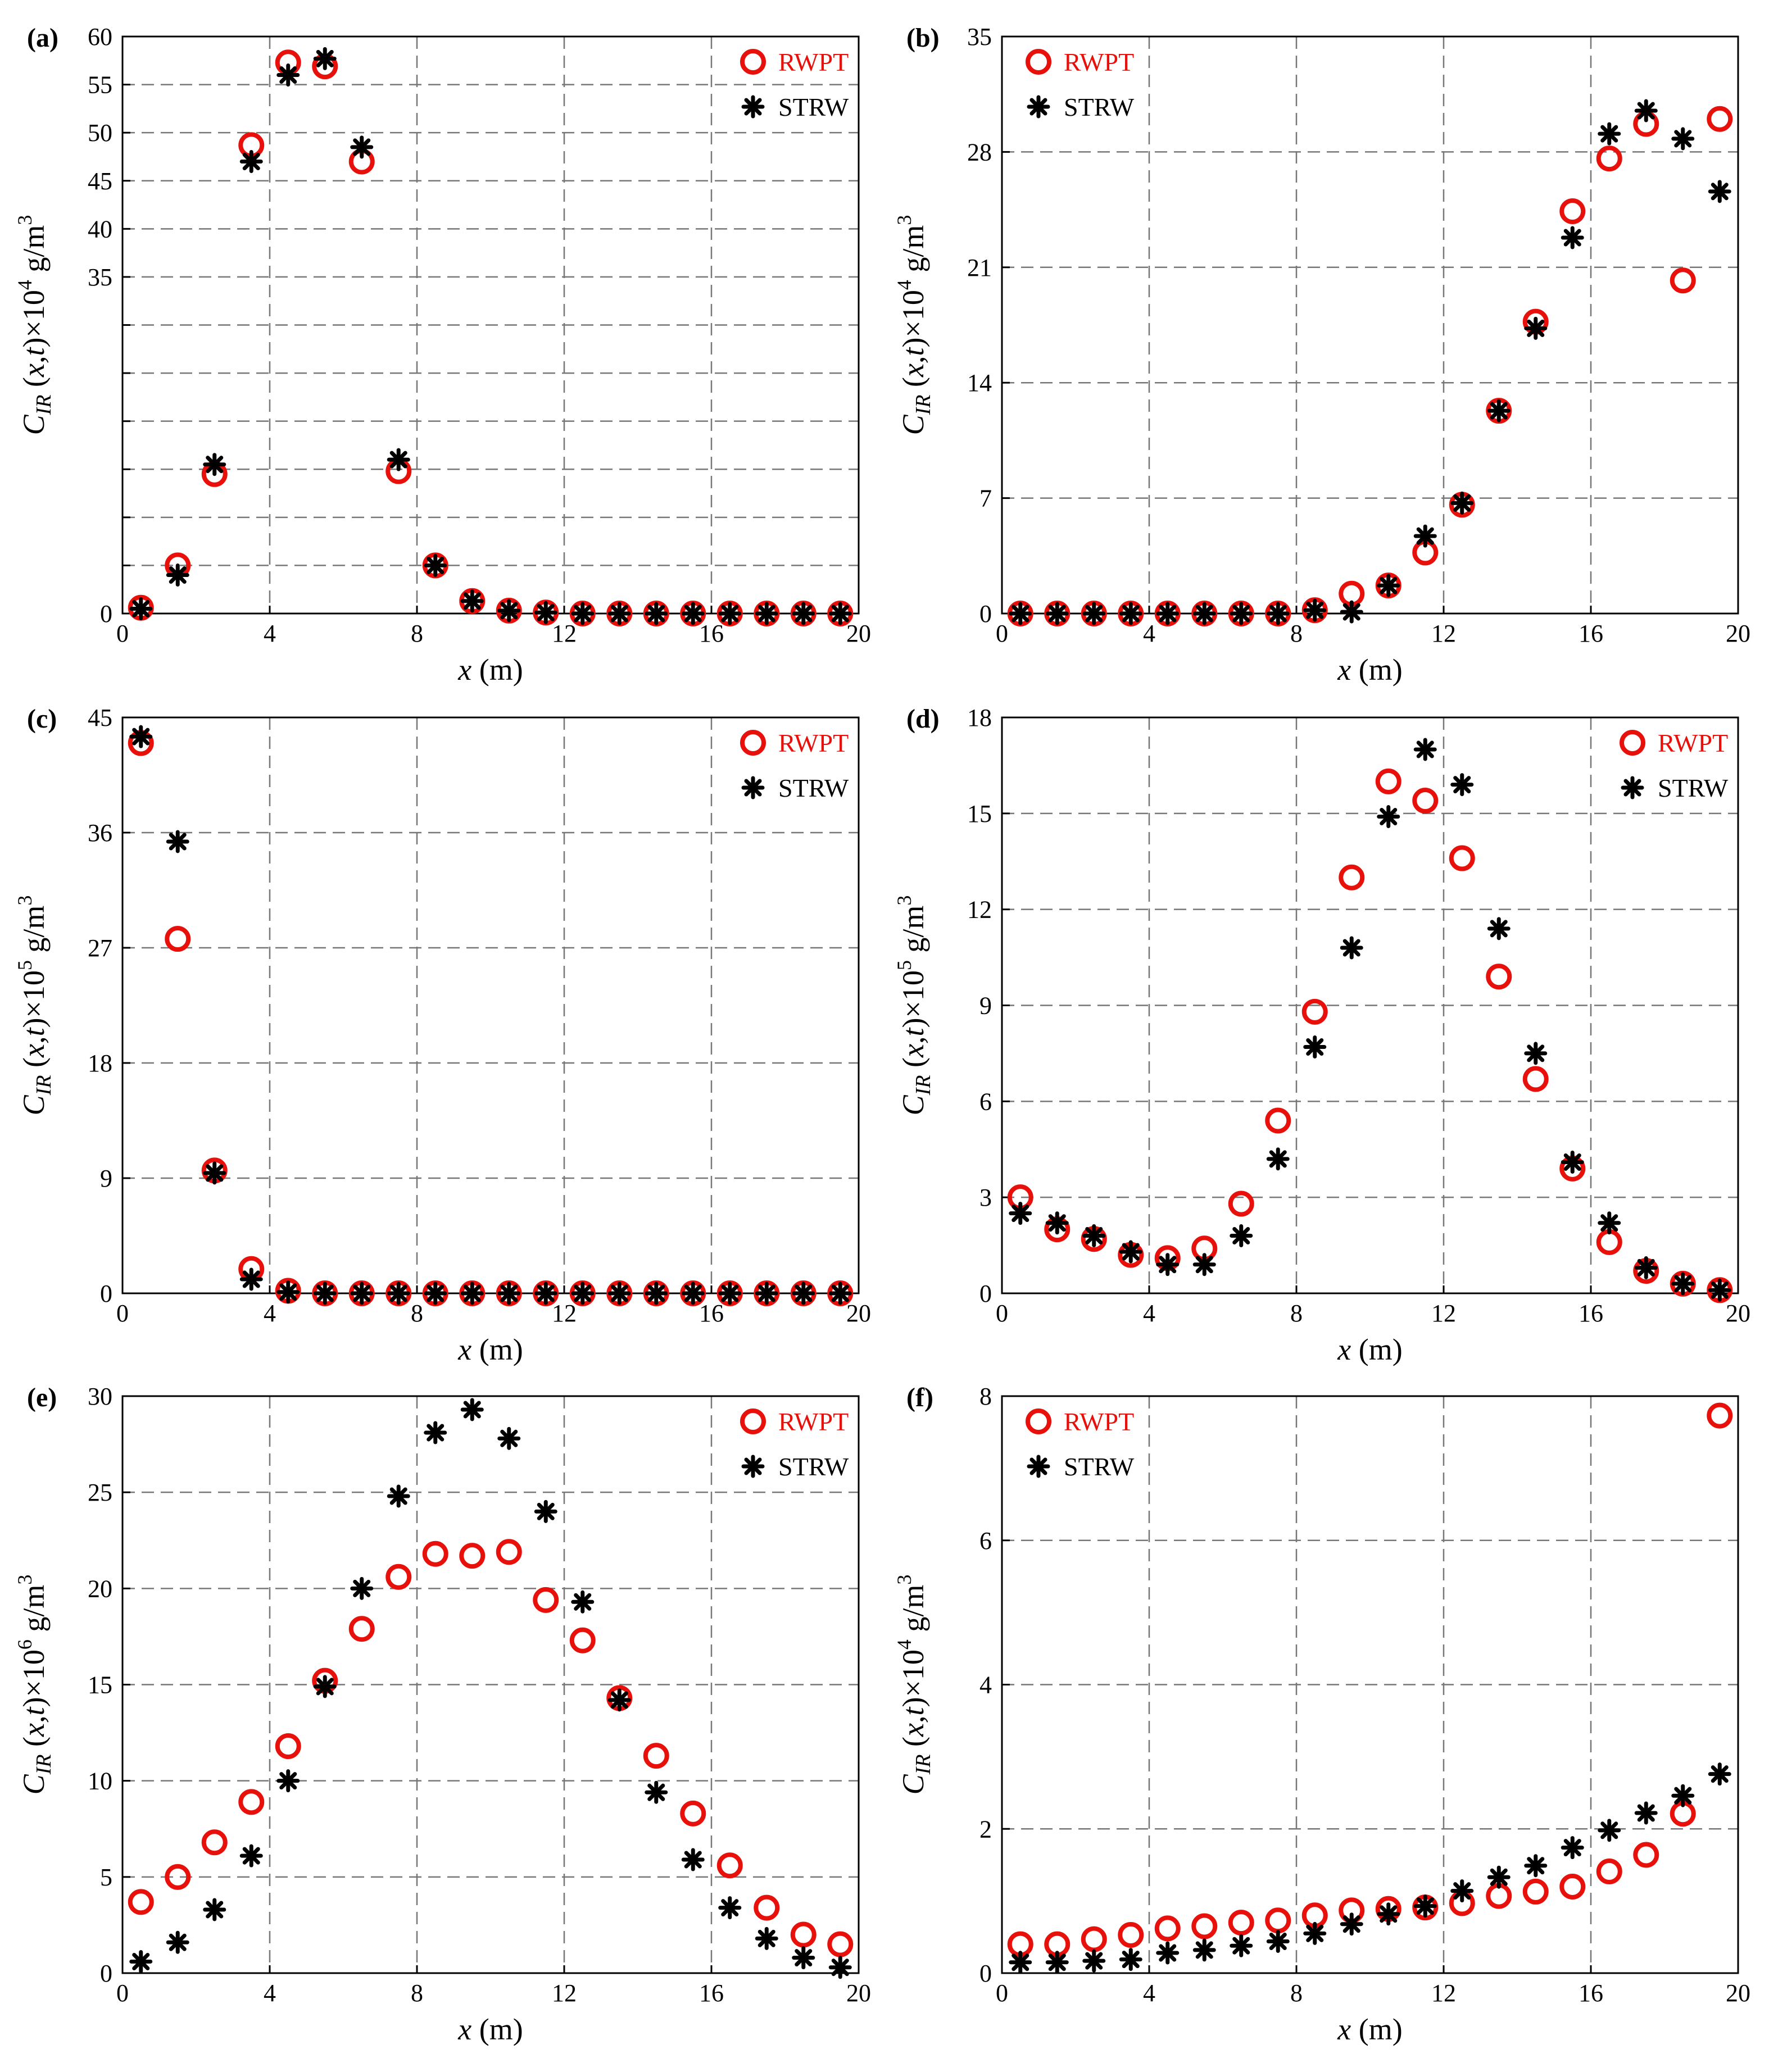 The image size is (1778, 2072). I want to click on y-tick-label: 10, so click(100, 1781).